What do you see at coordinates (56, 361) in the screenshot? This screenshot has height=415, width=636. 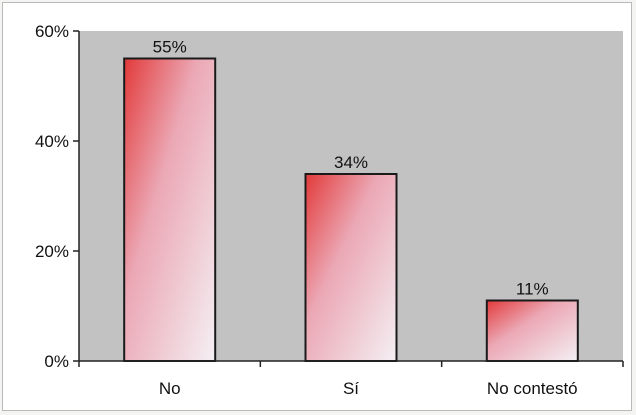 I see `y-tick-label-0: 0%` at bounding box center [56, 361].